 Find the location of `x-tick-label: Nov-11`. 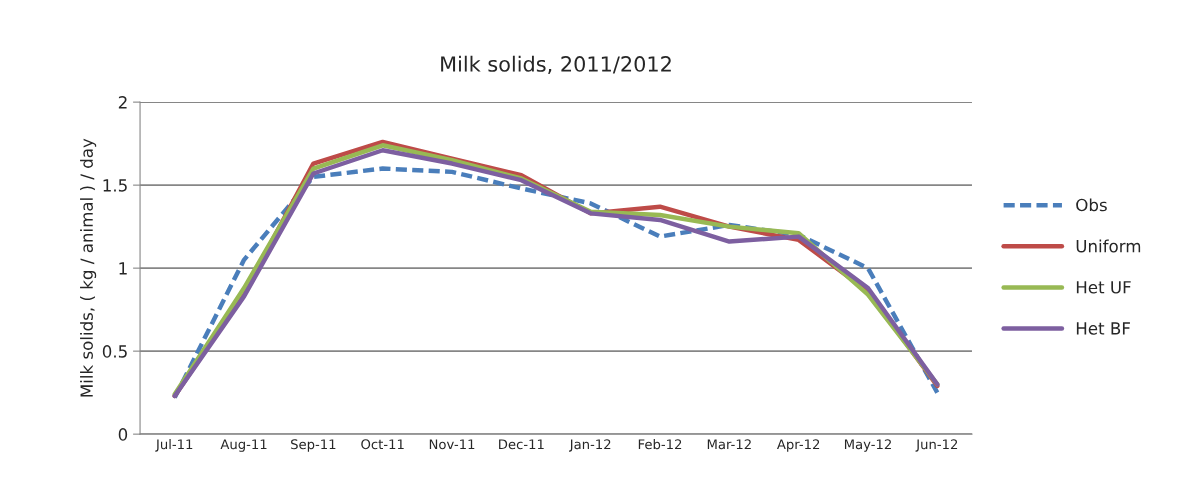

x-tick-label: Nov-11 is located at coordinates (452, 444).